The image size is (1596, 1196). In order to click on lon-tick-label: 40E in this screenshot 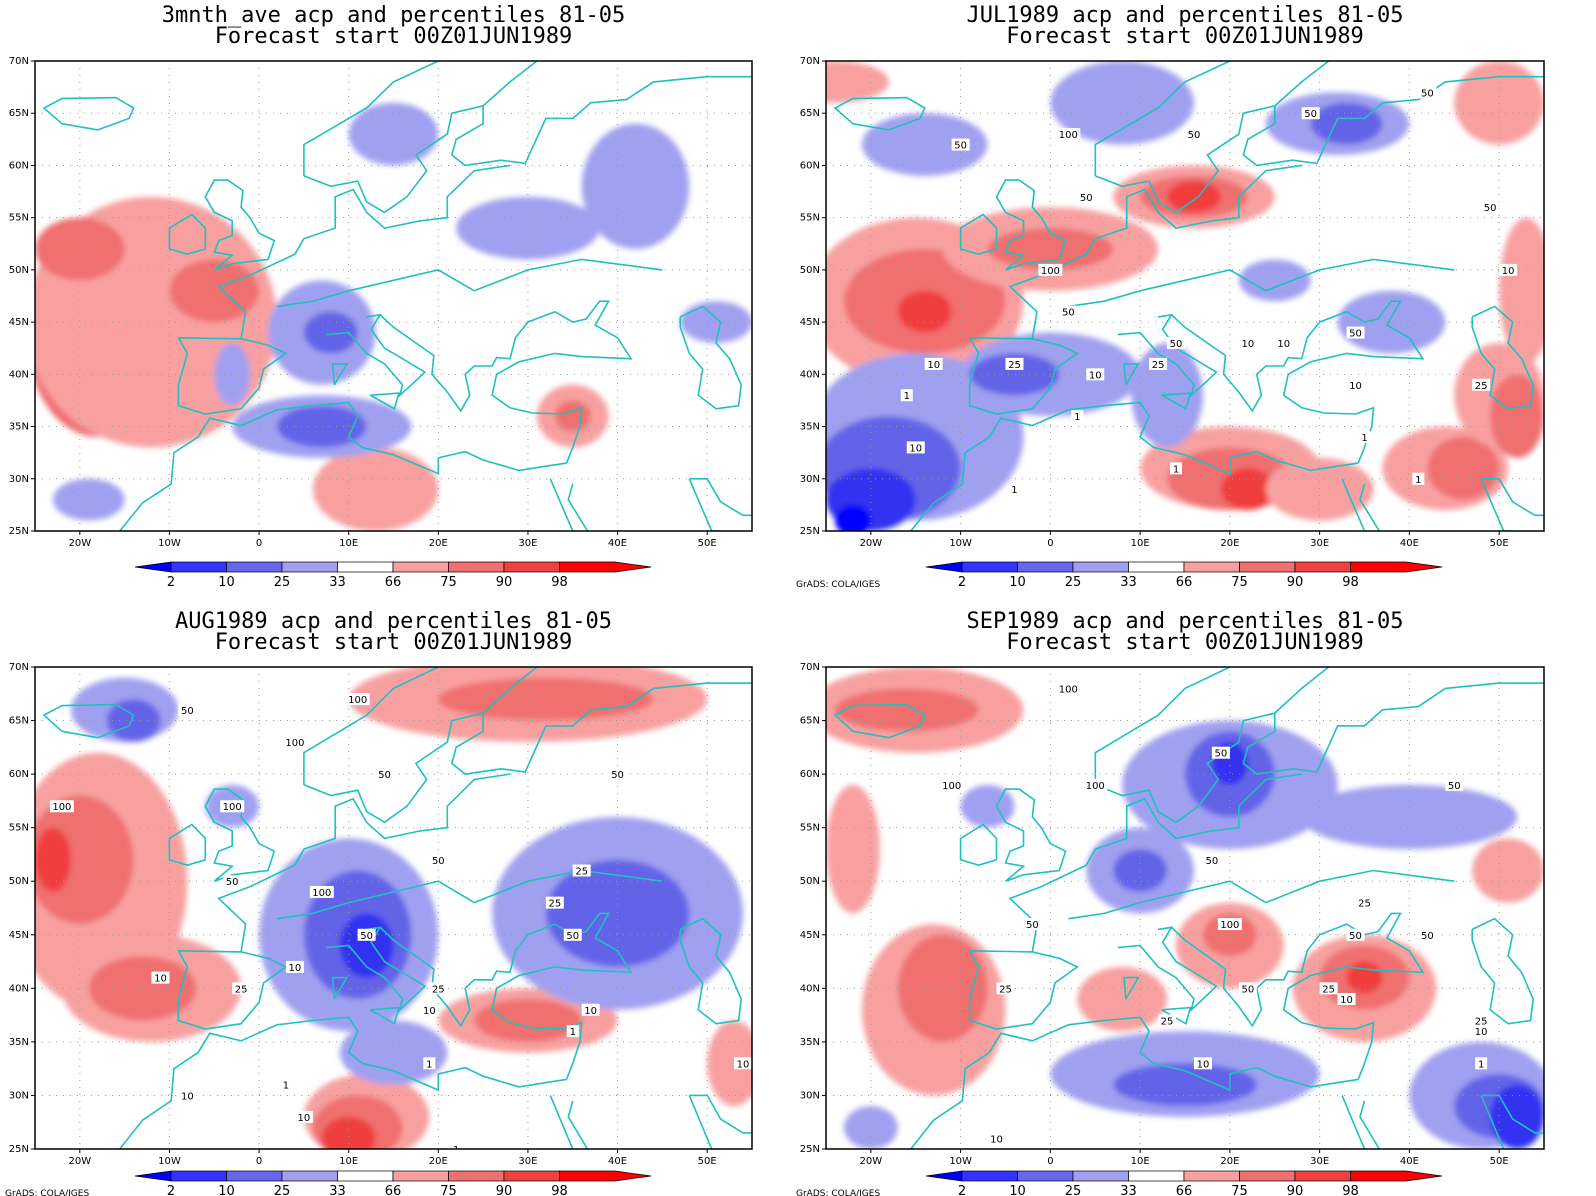, I will do `click(1409, 543)`.